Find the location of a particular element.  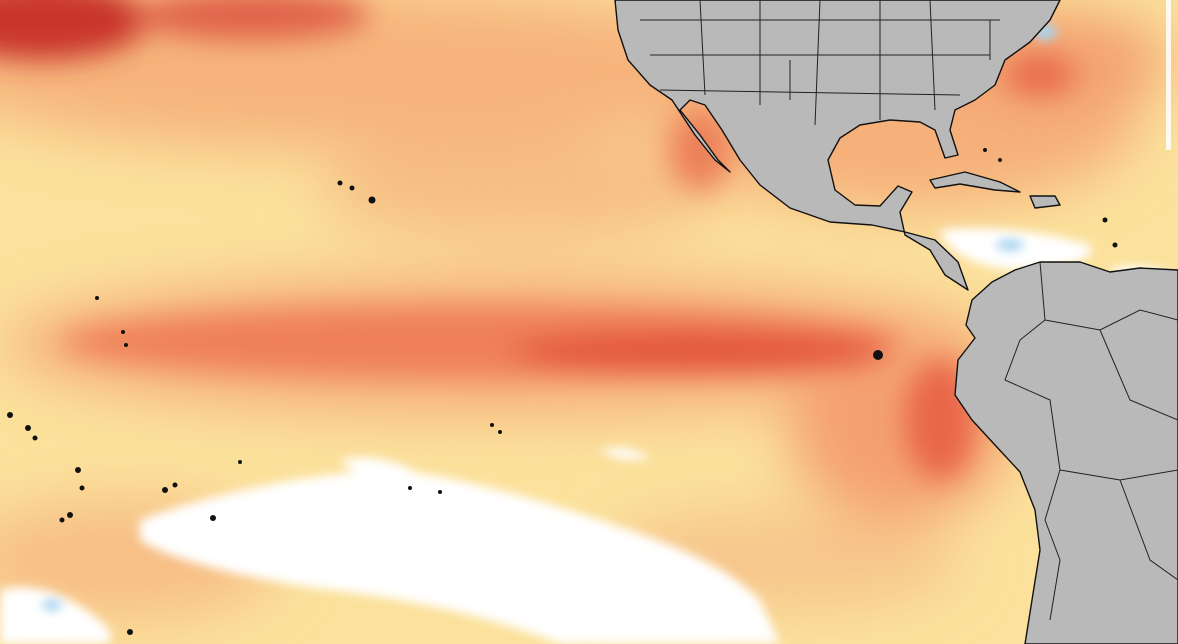

south-america is located at coordinates (1066, 452).